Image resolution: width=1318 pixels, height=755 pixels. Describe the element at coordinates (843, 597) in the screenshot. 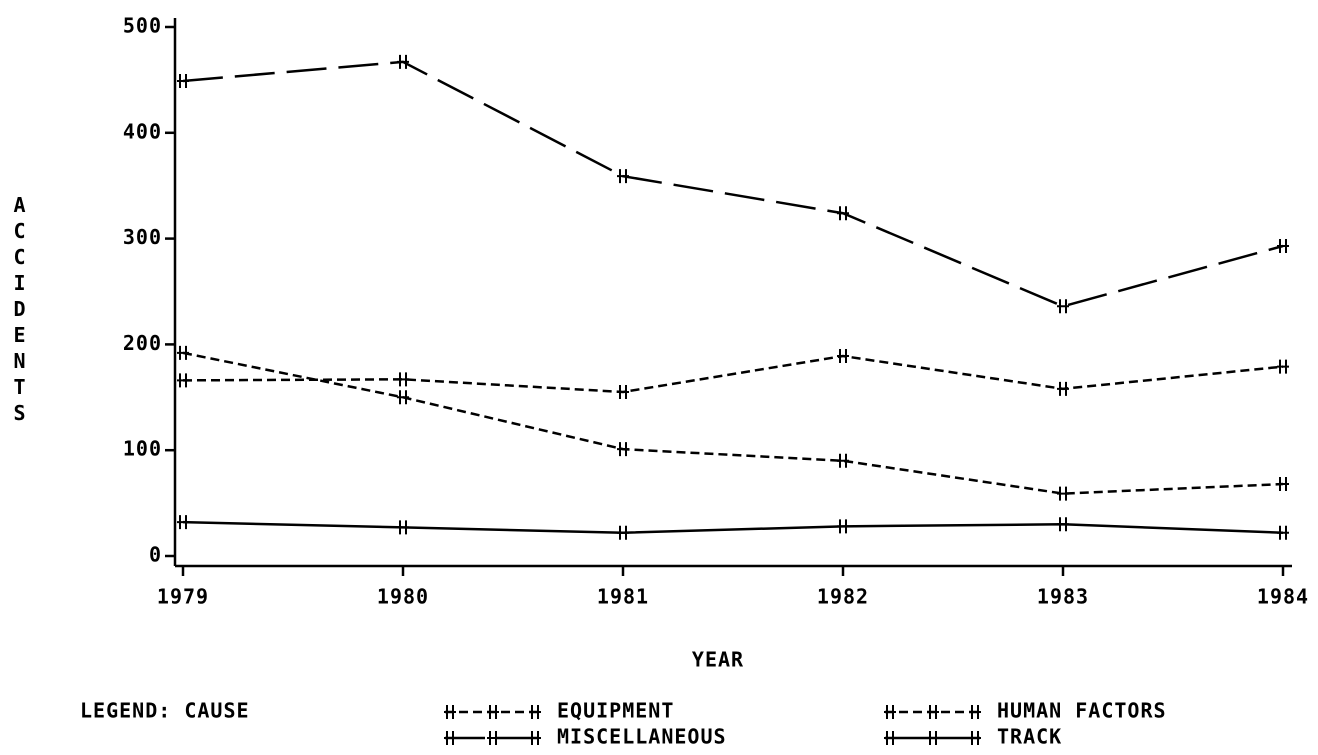

I see `x-tick-label: 1982` at that location.